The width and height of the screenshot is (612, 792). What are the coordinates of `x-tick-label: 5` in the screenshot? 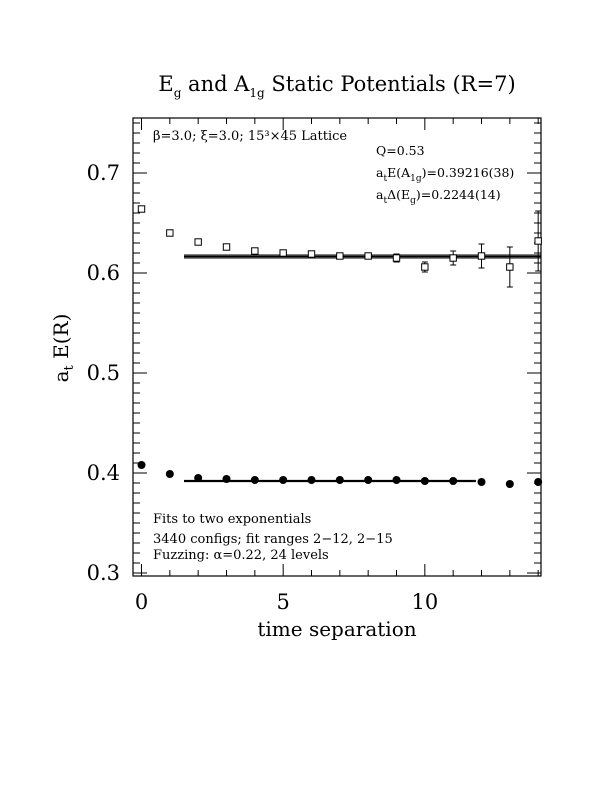 It's located at (282, 602).